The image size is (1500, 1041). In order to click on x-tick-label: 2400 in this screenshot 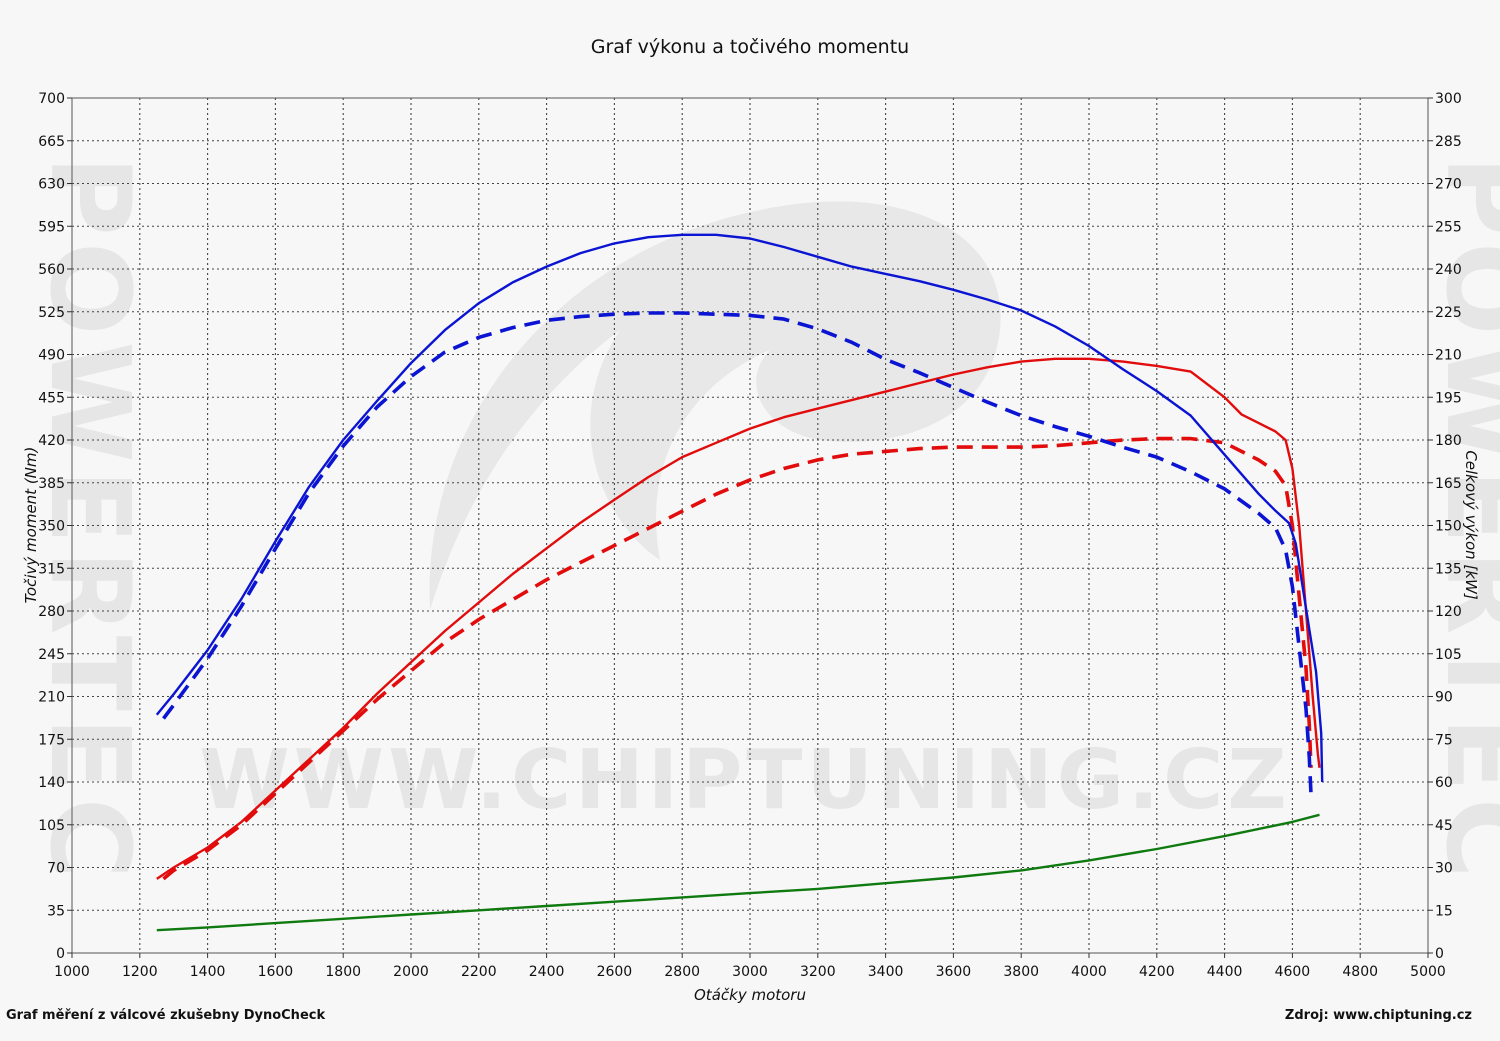, I will do `click(547, 972)`.